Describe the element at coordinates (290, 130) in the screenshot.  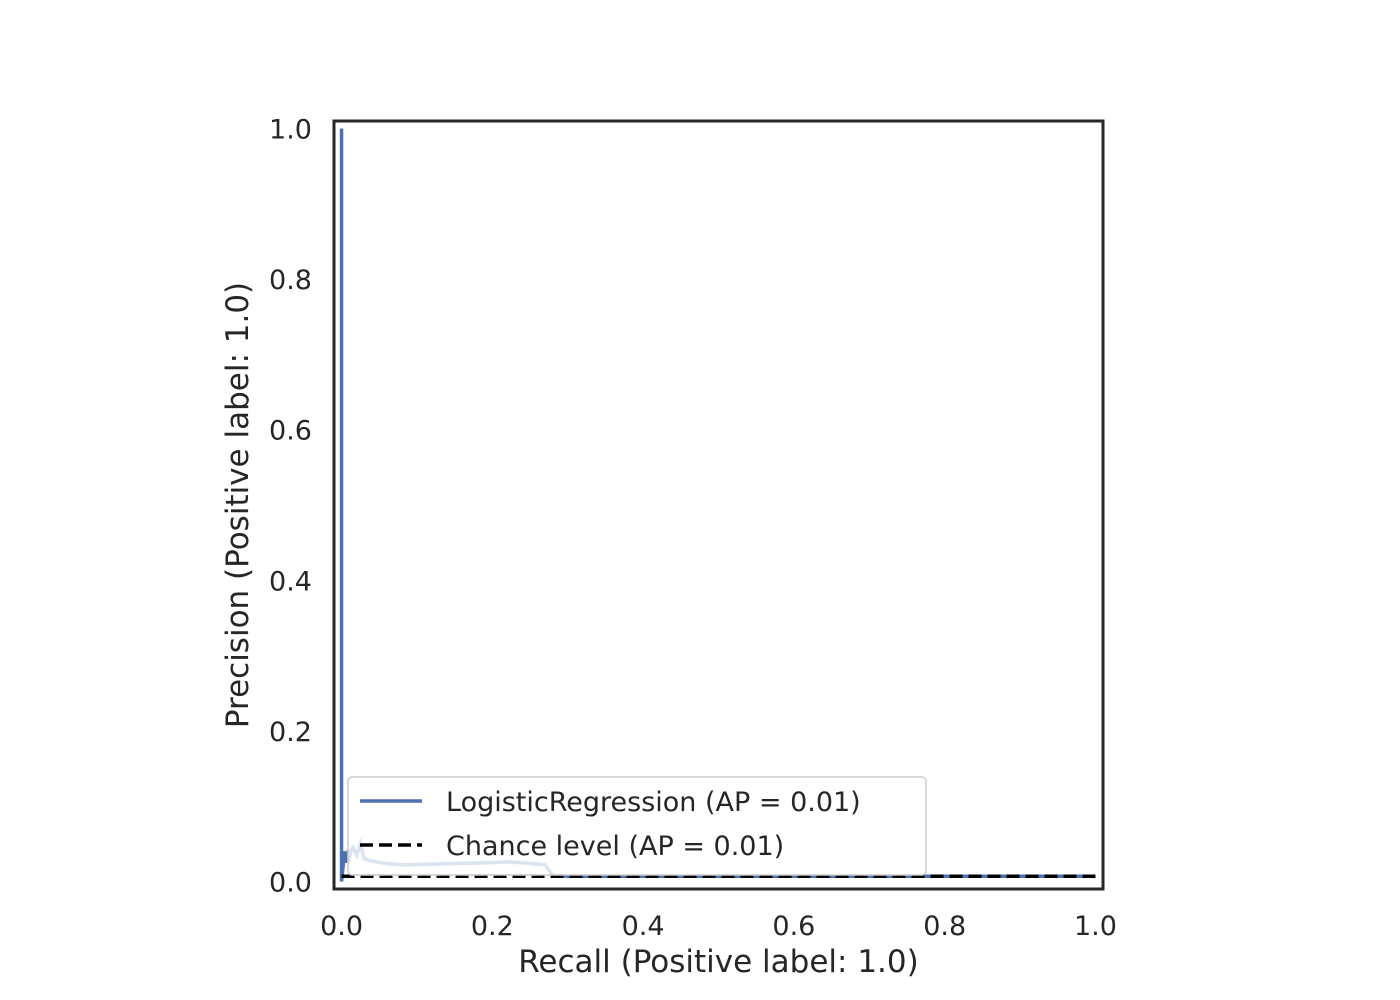
I see `y-tick-label: 1.0` at that location.